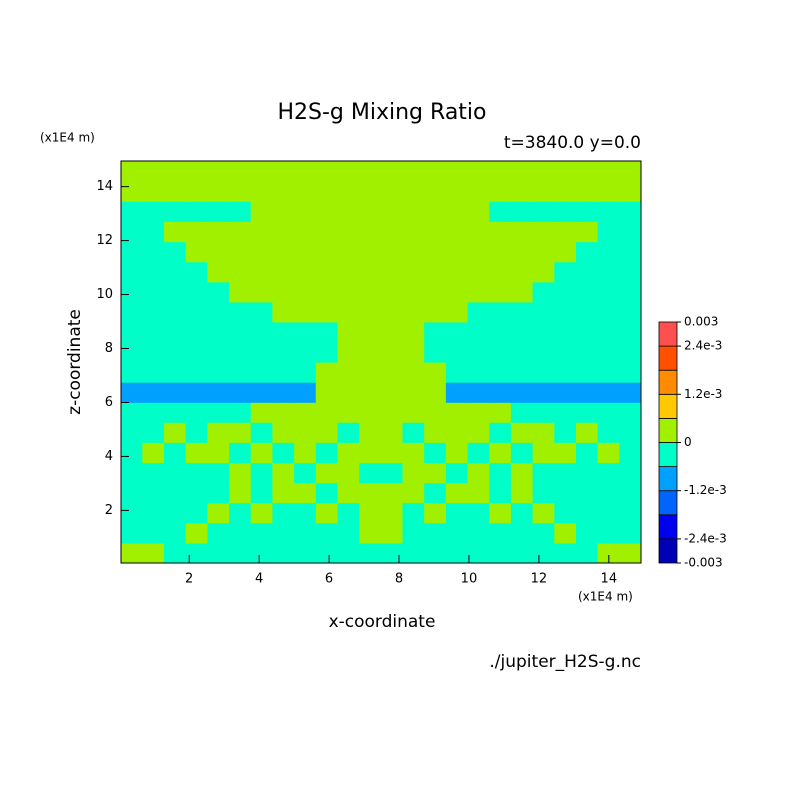  I want to click on colorbar-tick-label: -0.003, so click(703, 563).